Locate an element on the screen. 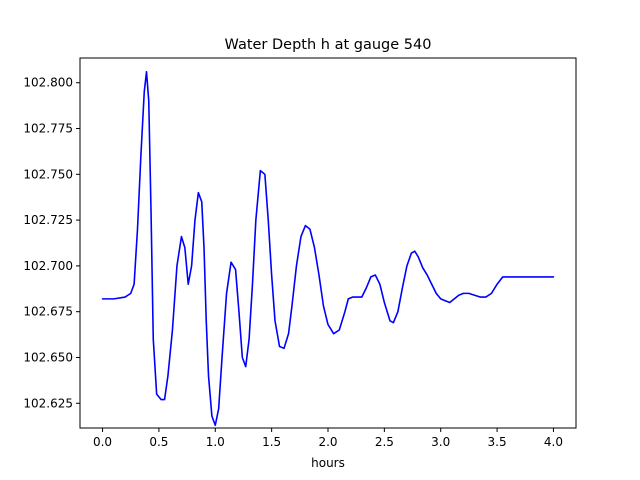 Image resolution: width=640 pixels, height=480 pixels. x-tick-label: 0.5 is located at coordinates (158, 442).